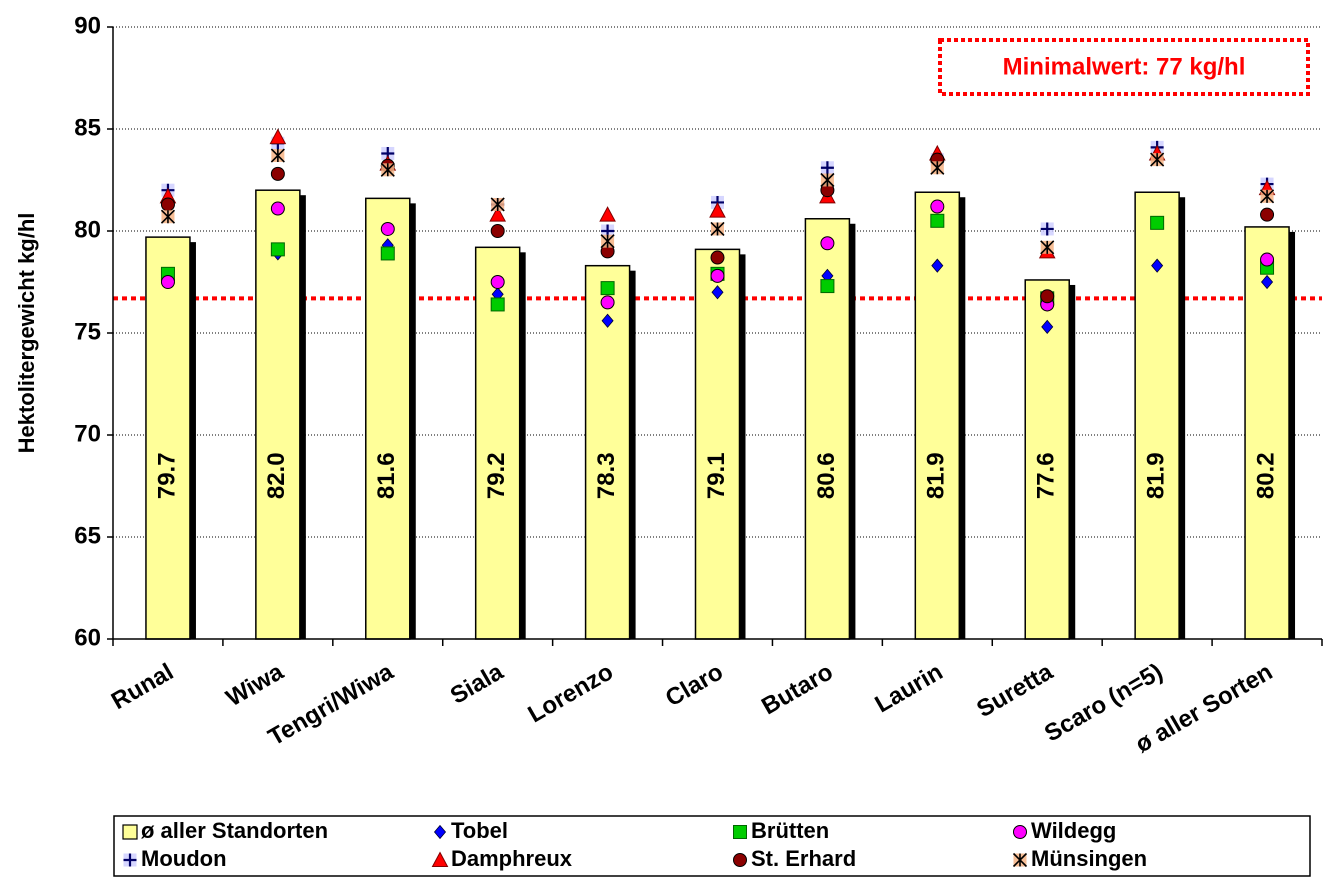  I want to click on minimum-value-note-box, so click(1124, 67).